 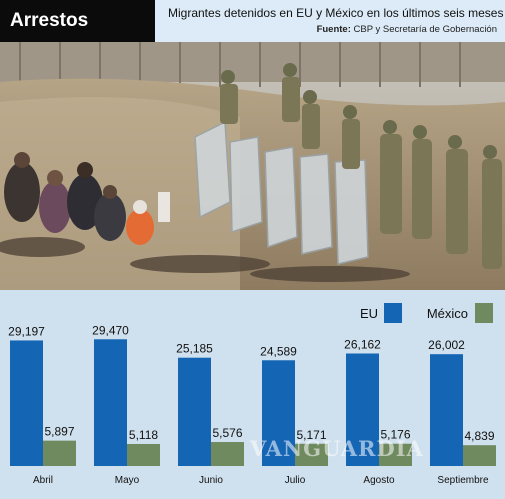 I want to click on value-label-eu-julio: 24,589, so click(x=278, y=351).